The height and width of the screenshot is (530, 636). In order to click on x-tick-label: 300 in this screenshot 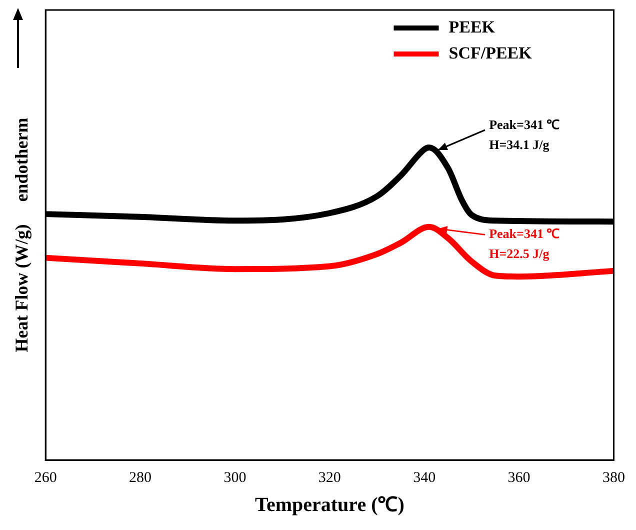, I will do `click(235, 478)`.